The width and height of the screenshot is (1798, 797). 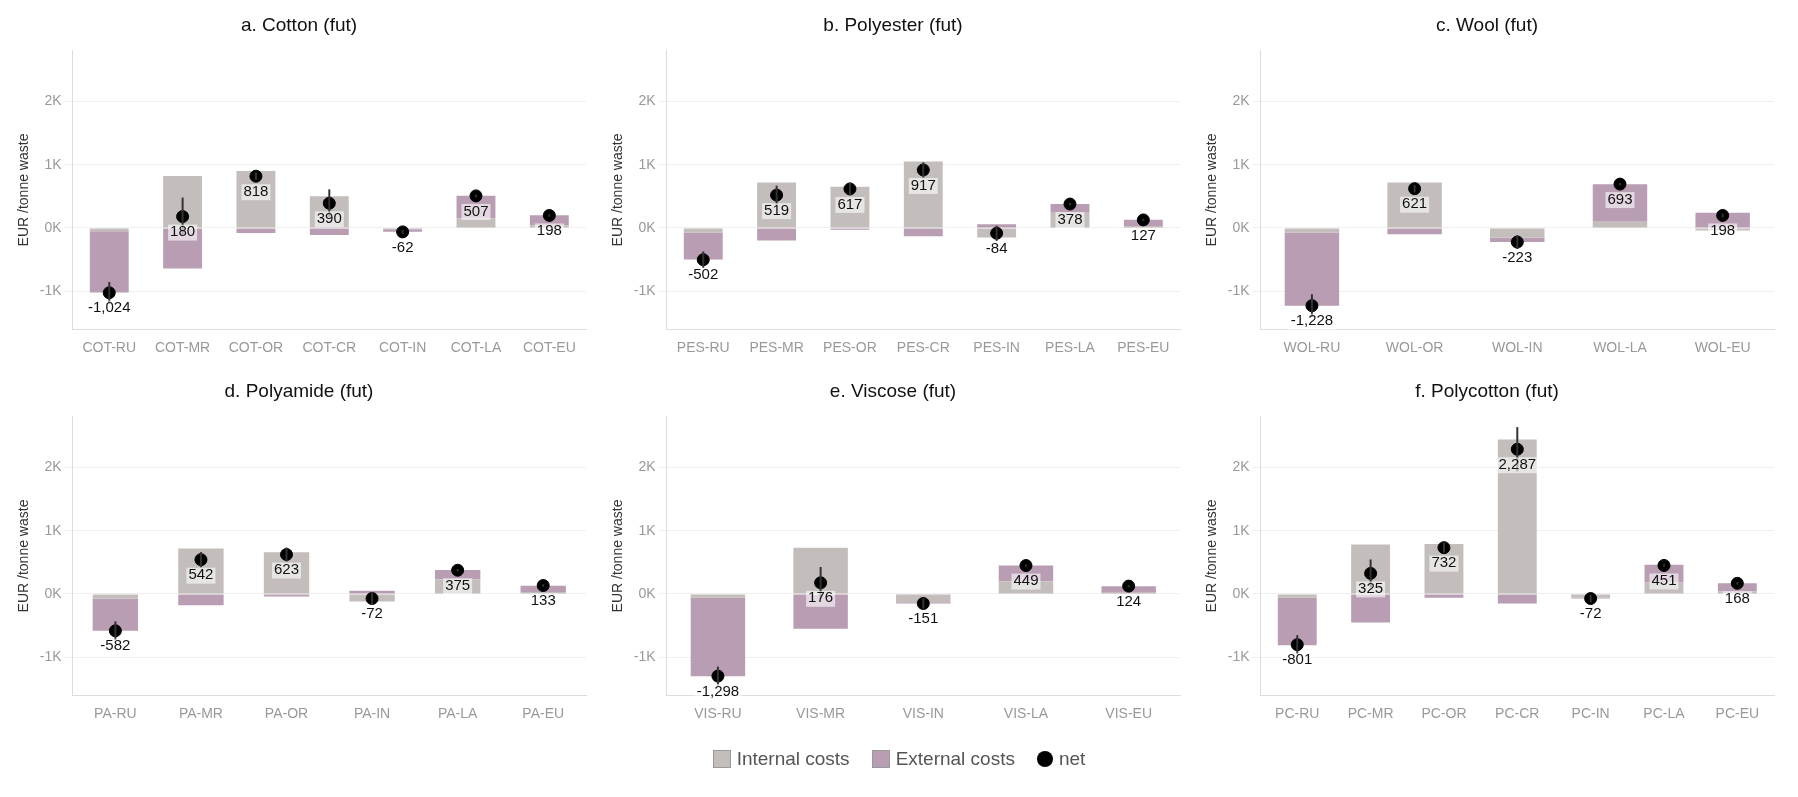 I want to click on x-tick-label: PES-RU, so click(x=703, y=347).